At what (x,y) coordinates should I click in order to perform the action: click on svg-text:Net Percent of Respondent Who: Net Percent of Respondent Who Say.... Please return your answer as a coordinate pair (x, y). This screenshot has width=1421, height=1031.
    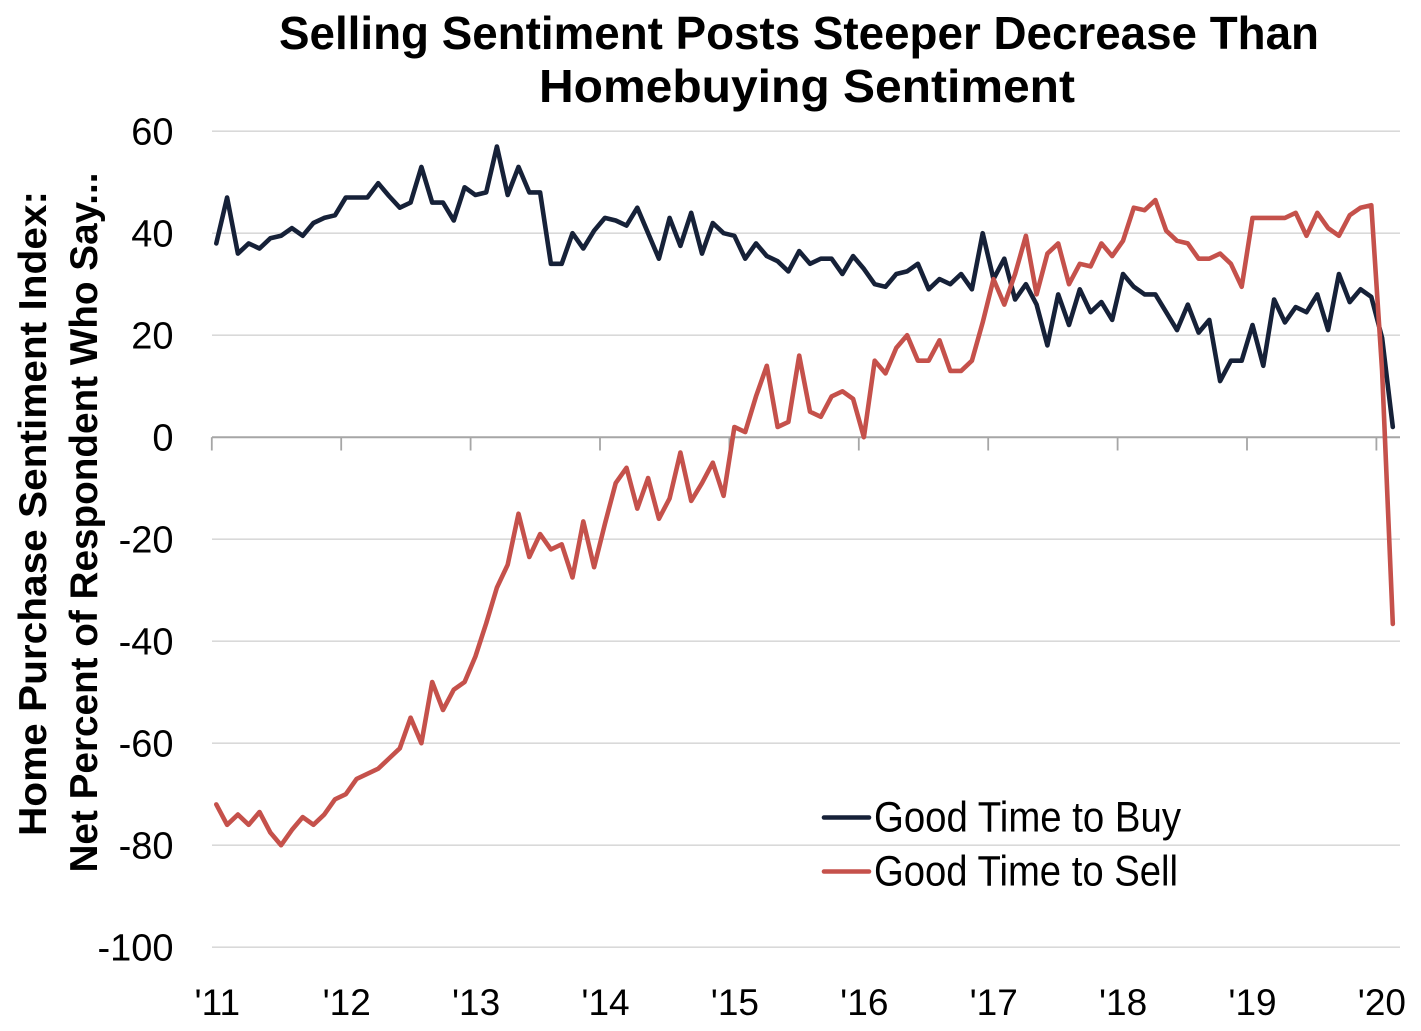
    Looking at the image, I should click on (84, 523).